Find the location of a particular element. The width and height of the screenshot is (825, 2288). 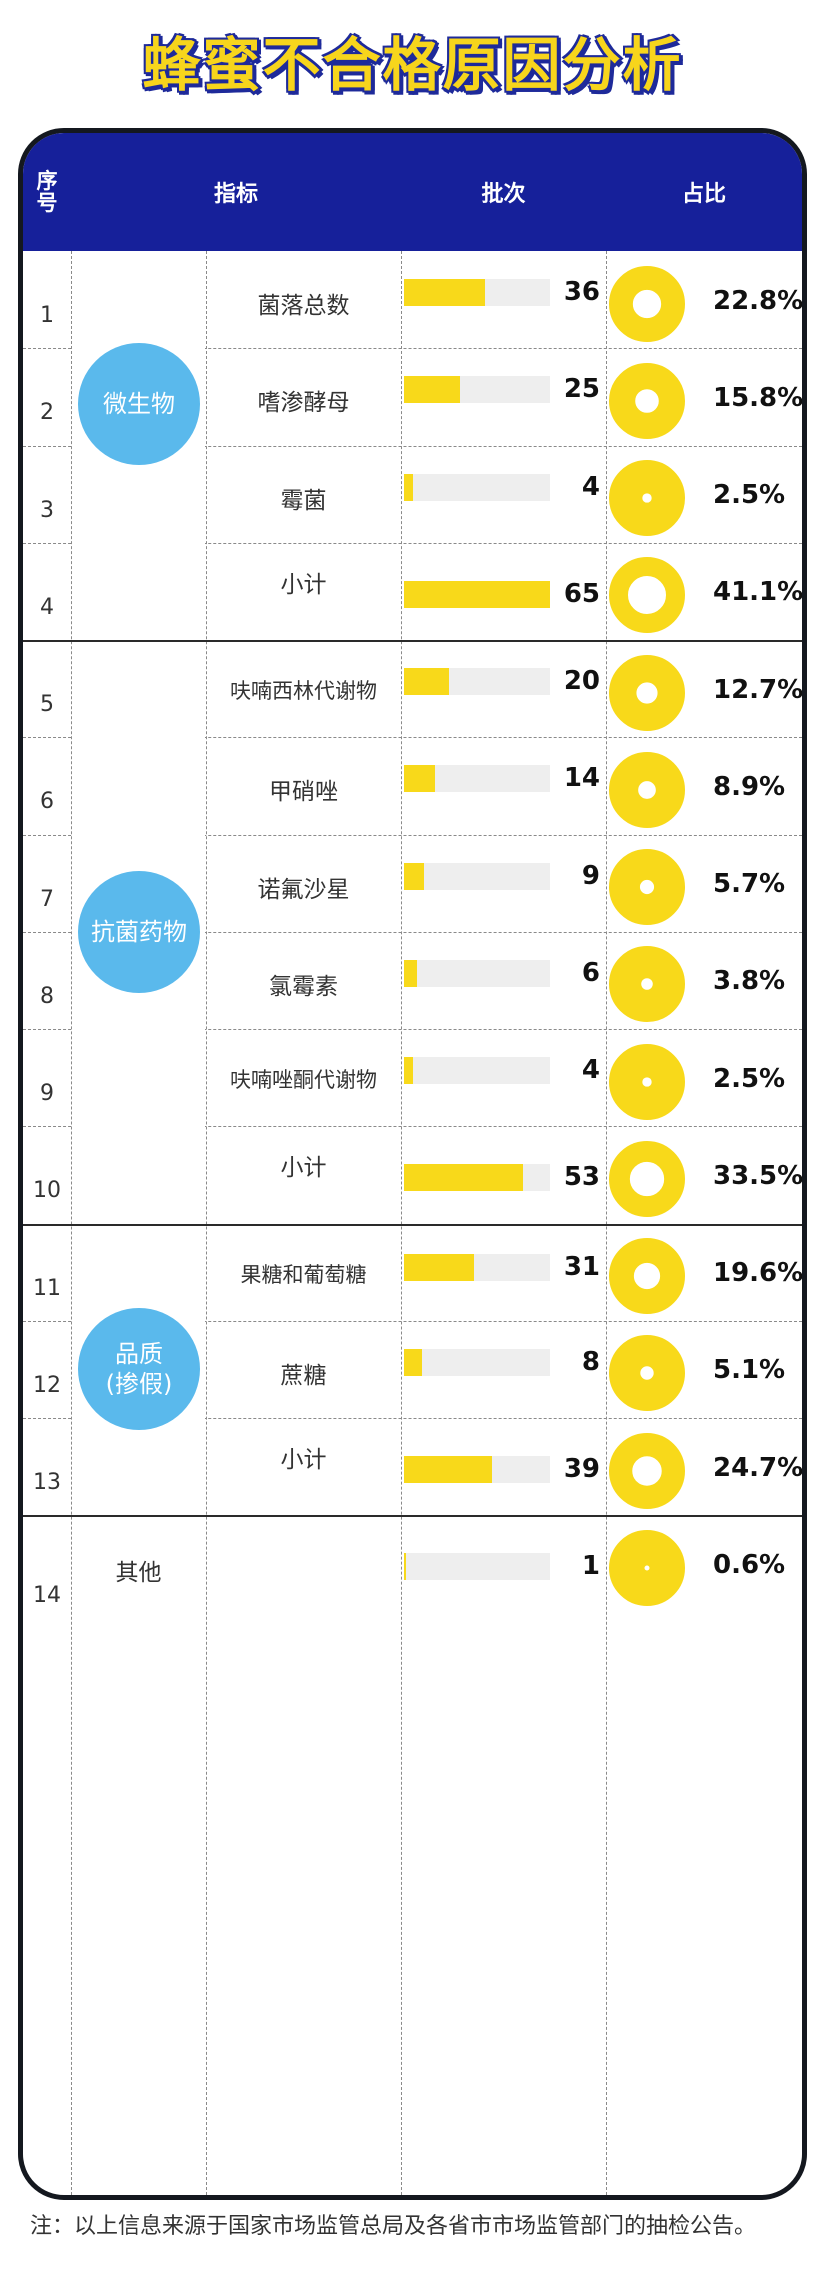

category-label: 品质 is located at coordinates (139, 1354).